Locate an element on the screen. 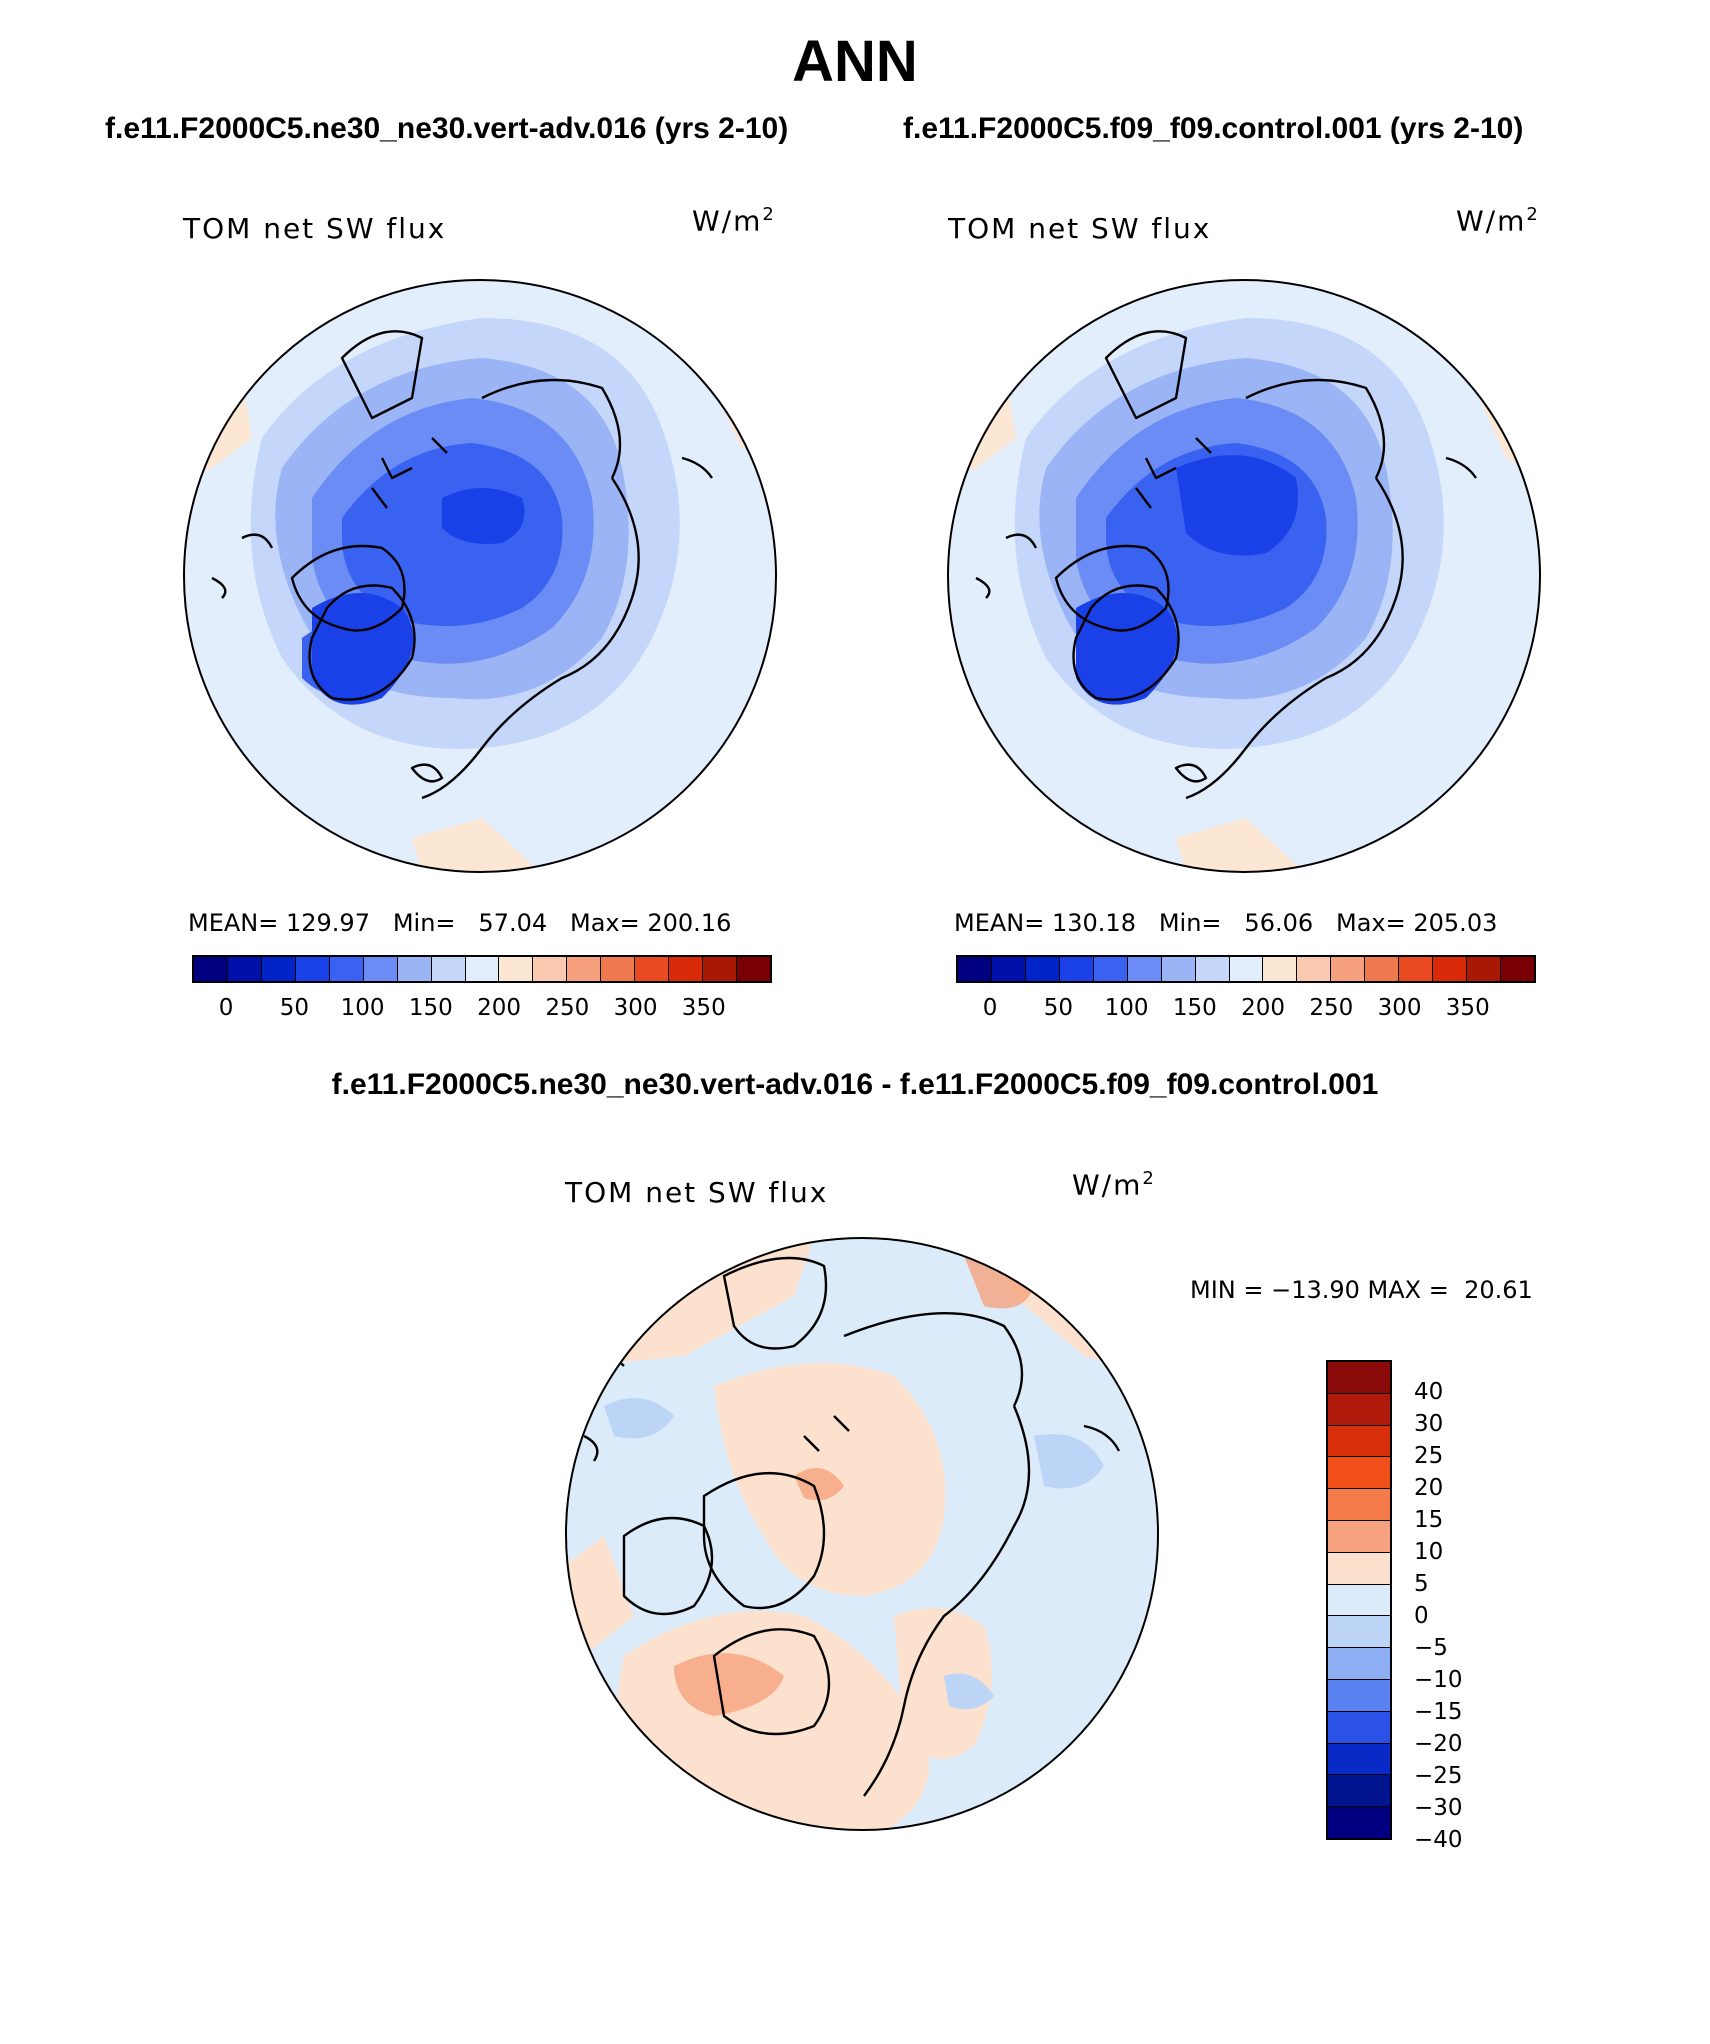 The image size is (1710, 2044). right-unit-label: W/m2 is located at coordinates (1498, 221).